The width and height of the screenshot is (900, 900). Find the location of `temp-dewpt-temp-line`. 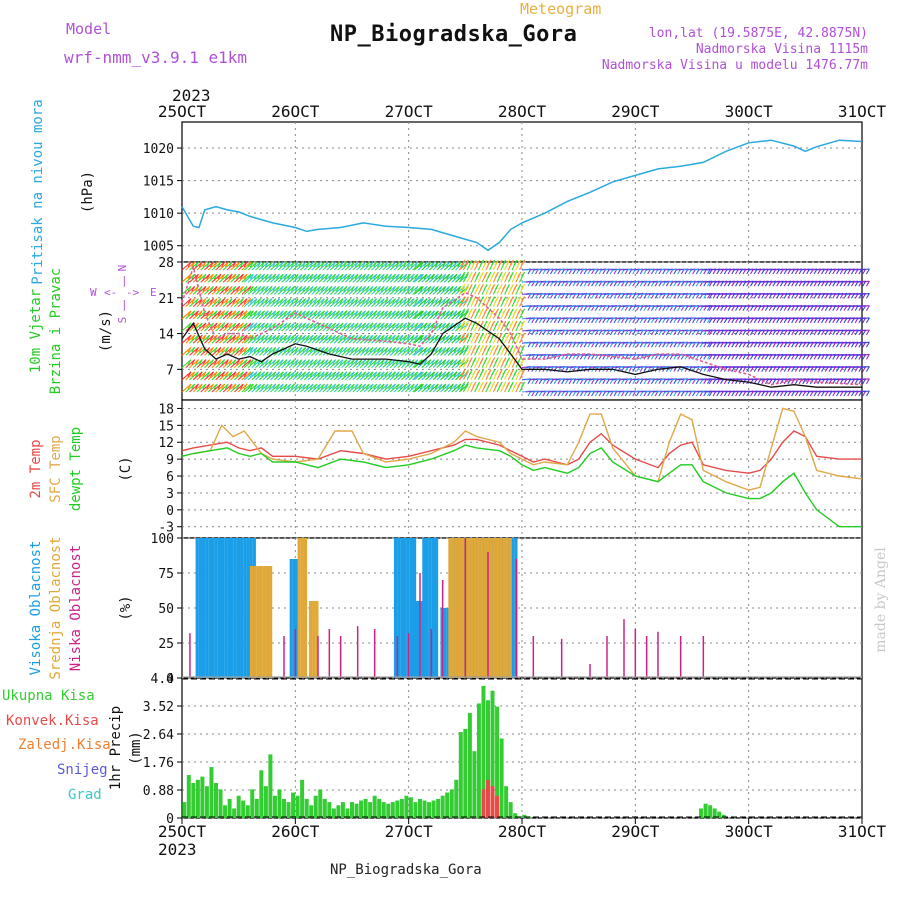

temp-dewpt-temp-line is located at coordinates (521, 486).